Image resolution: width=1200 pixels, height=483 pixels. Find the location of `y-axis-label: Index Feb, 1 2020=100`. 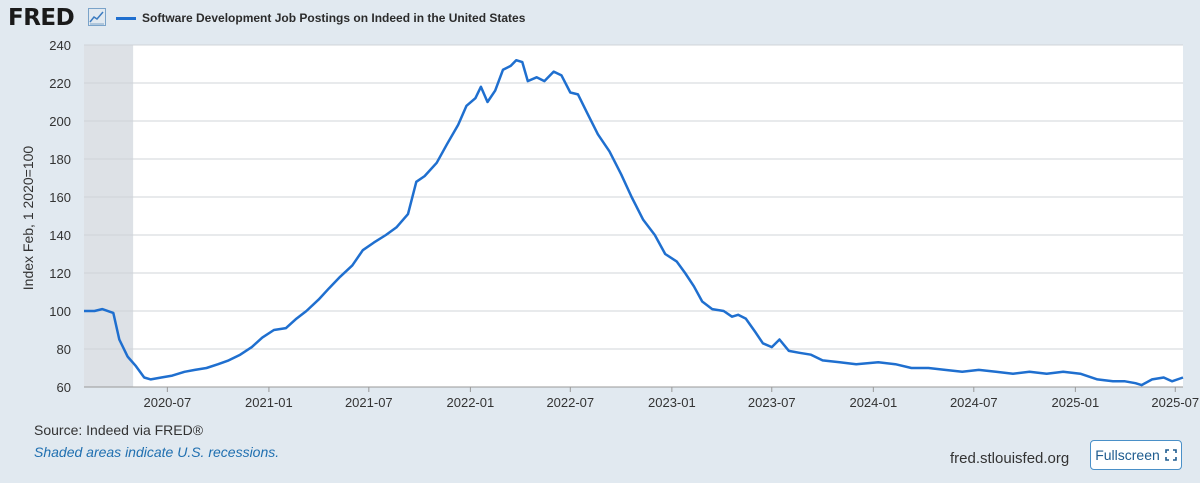

y-axis-label: Index Feb, 1 2020=100 is located at coordinates (28, 218).